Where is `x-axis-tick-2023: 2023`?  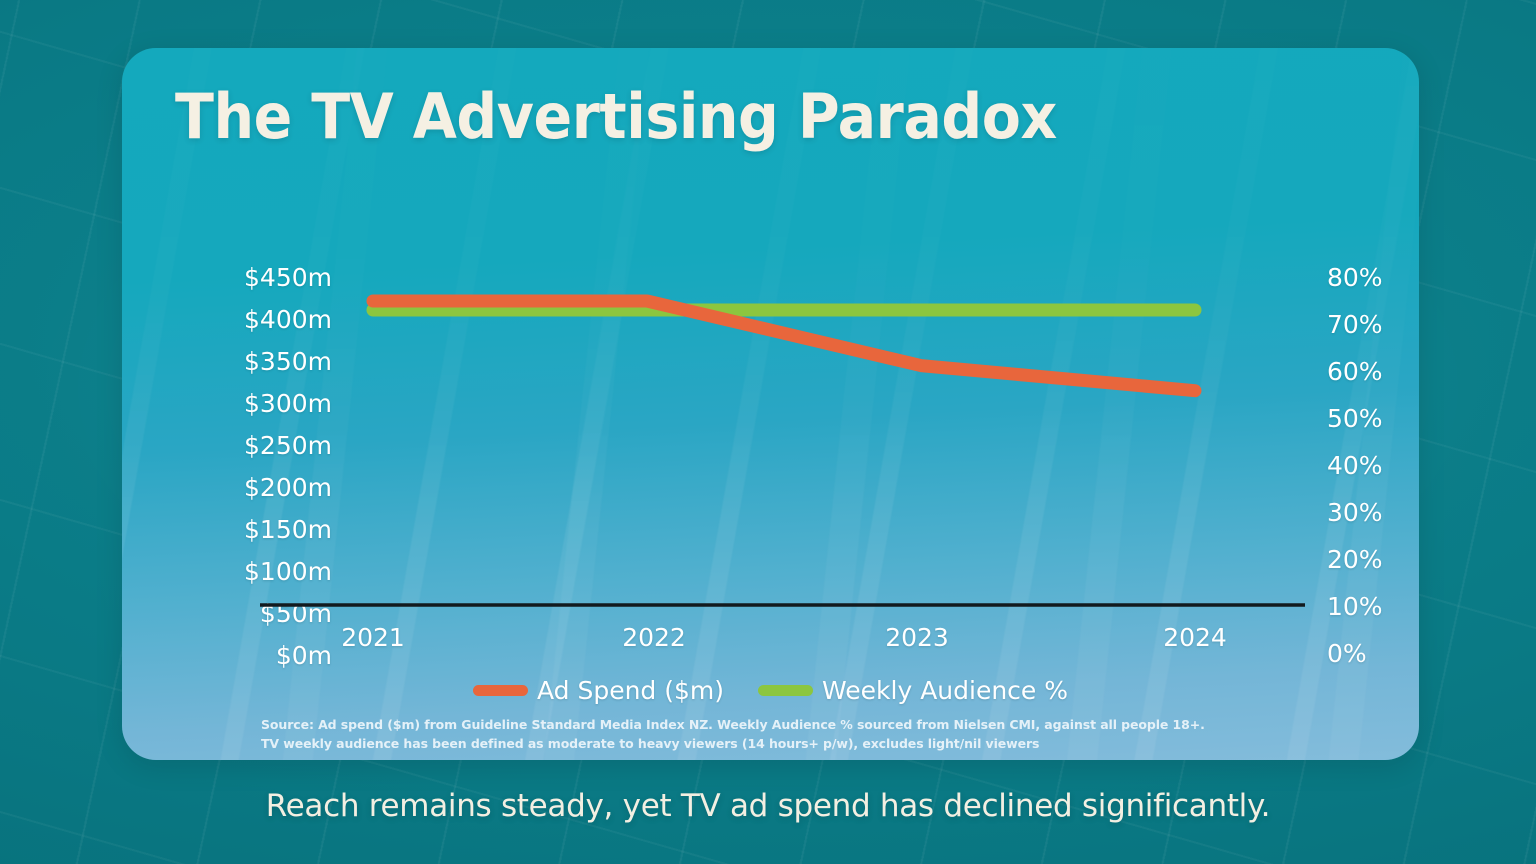
x-axis-tick-2023: 2023 is located at coordinates (917, 637).